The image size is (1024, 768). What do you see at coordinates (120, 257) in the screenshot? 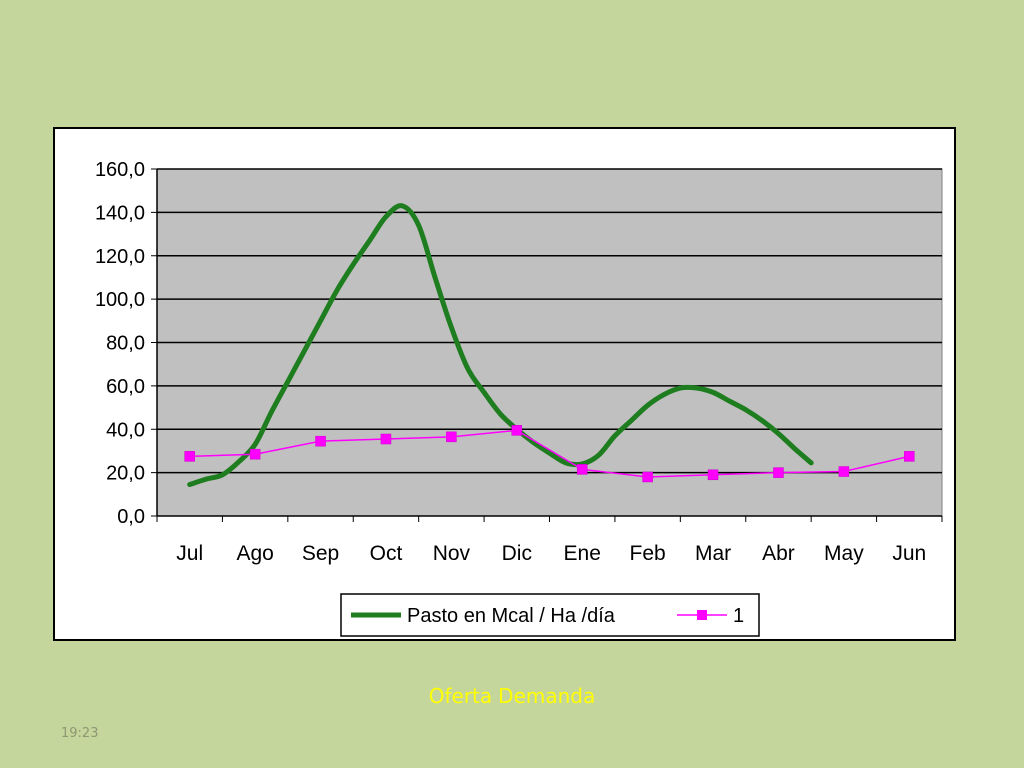
I see `y-tick-label: 120,0` at bounding box center [120, 257].